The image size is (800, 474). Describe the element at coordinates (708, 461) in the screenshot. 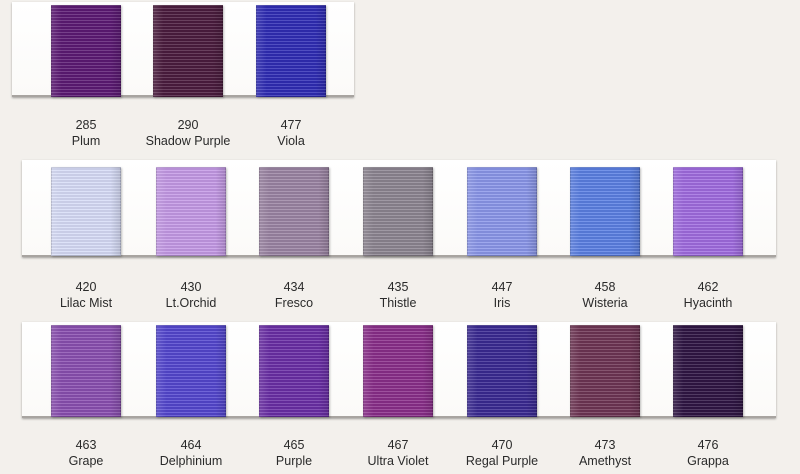

I see `color-name: Grappa` at that location.